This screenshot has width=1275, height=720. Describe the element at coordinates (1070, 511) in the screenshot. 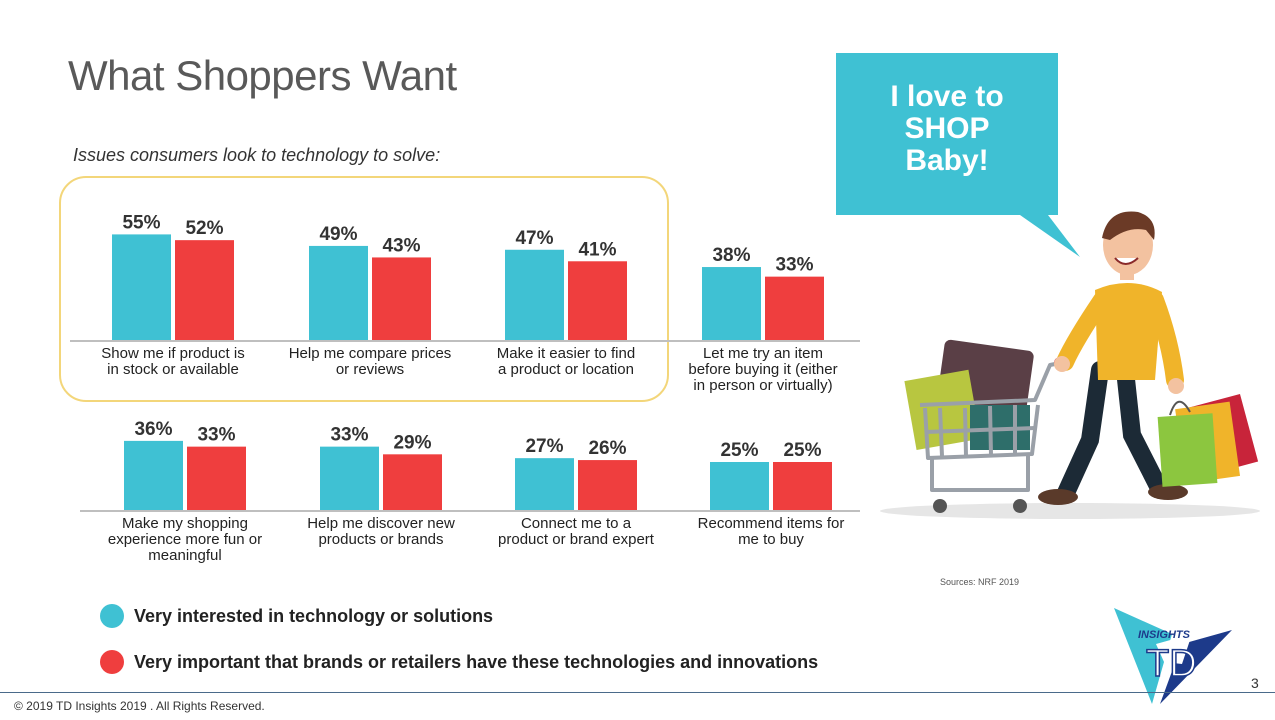

I see `floor-shadow` at that location.